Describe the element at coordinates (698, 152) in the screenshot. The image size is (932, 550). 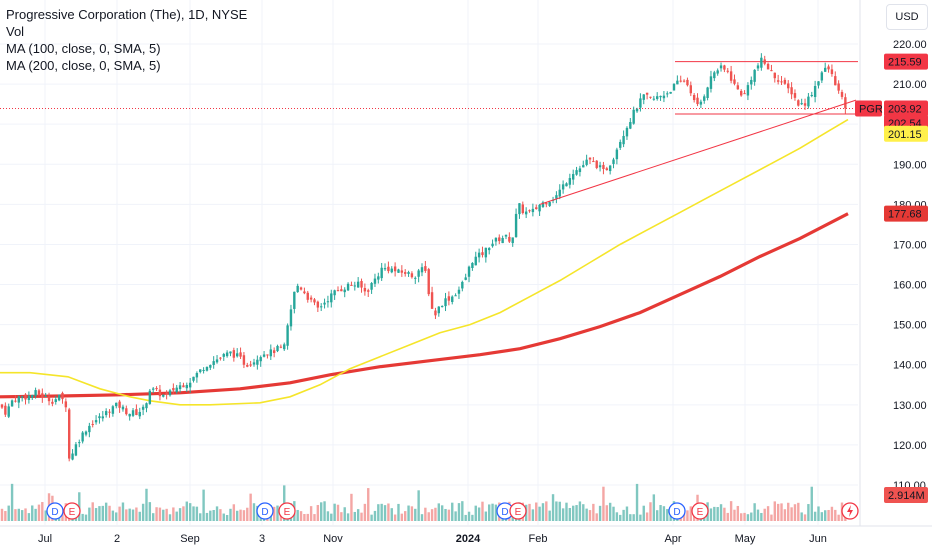
I see `trend-line` at that location.